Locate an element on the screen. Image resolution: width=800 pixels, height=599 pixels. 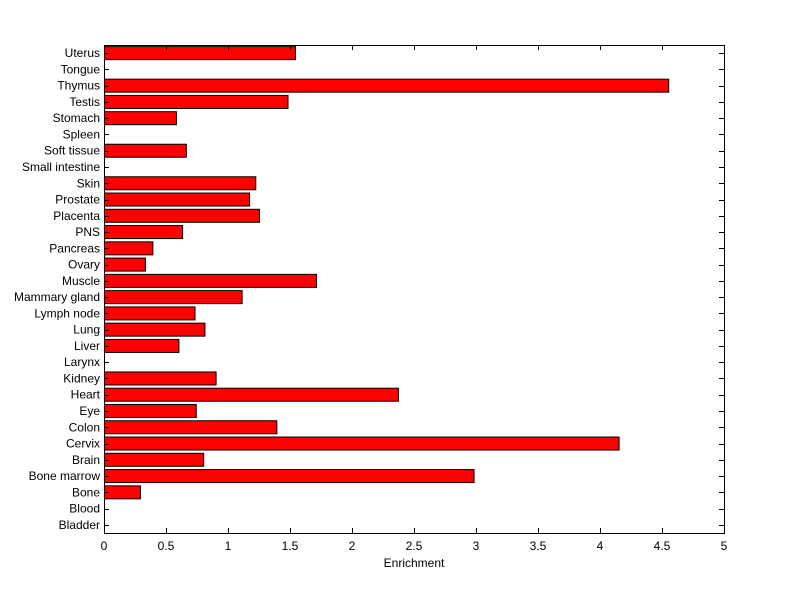
x-tick-label: 0.5 is located at coordinates (166, 546).